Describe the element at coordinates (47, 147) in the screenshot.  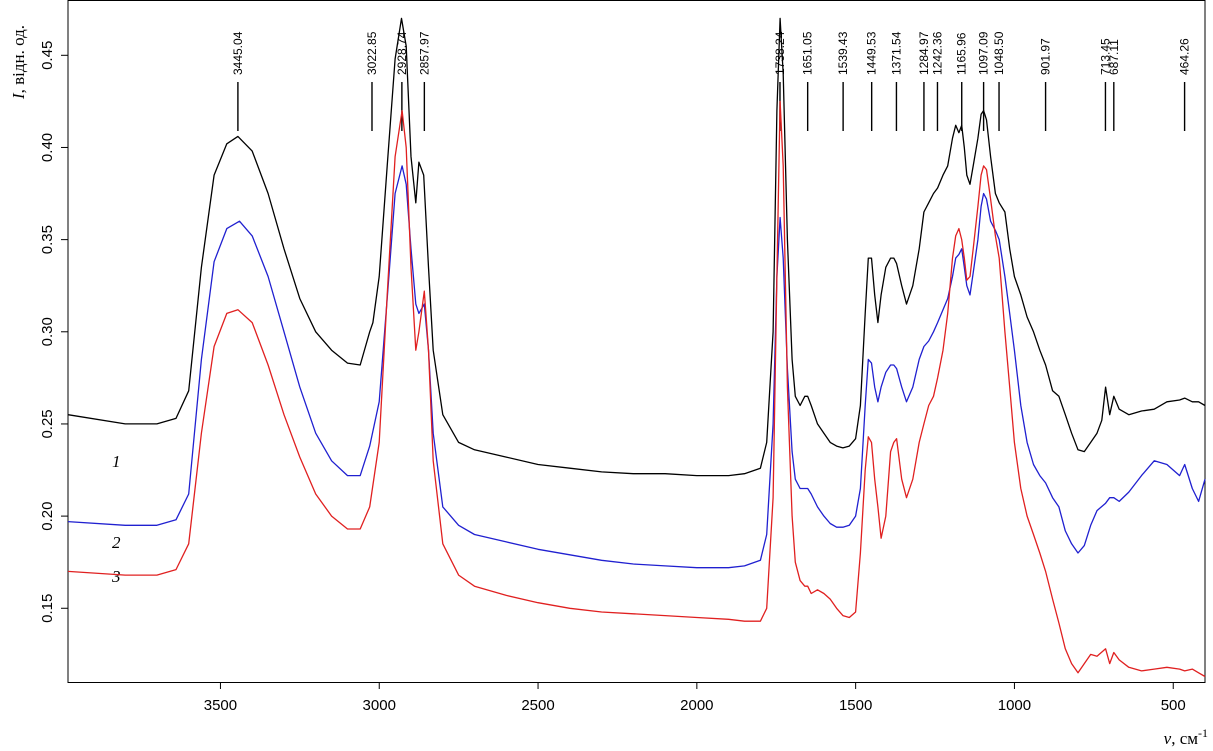
I see `y-tick-label: 0.40` at that location.